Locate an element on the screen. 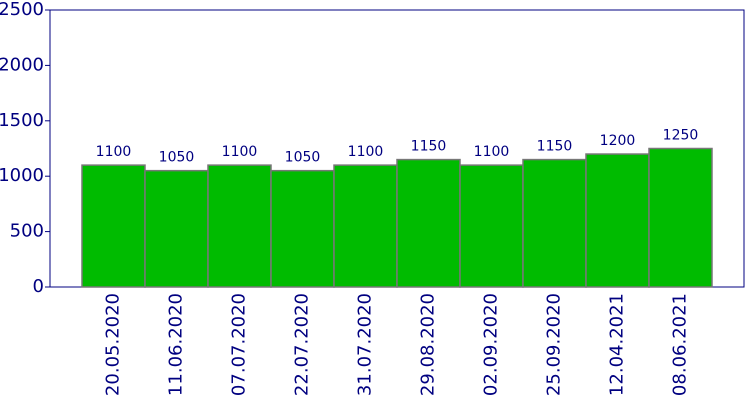 This screenshot has height=400, width=750. x-tick-label: 02.09.2020 is located at coordinates (491, 344).